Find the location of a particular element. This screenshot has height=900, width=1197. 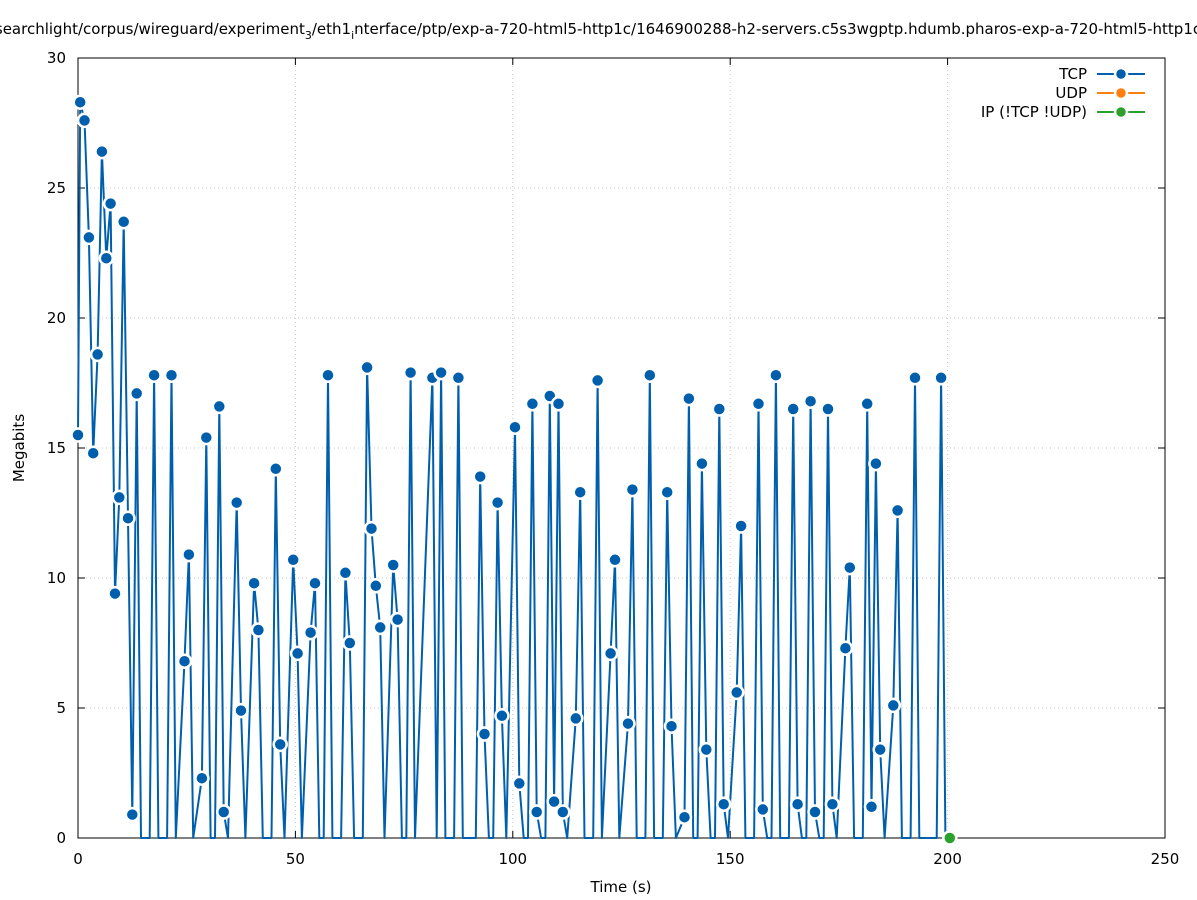

legend-marker-udp is located at coordinates (1121, 93).